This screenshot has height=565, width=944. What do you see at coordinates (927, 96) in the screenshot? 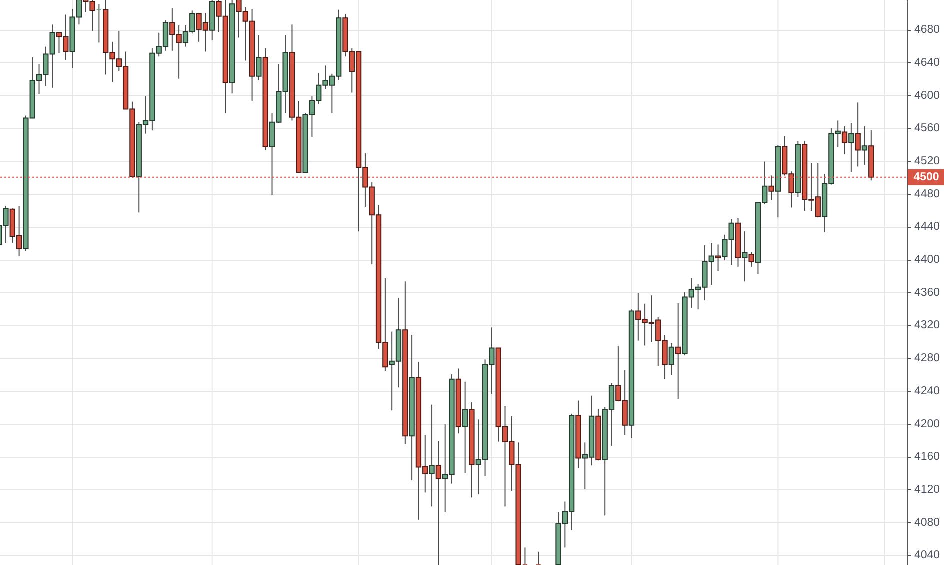
I see `y-tick-label: 4600` at bounding box center [927, 96].